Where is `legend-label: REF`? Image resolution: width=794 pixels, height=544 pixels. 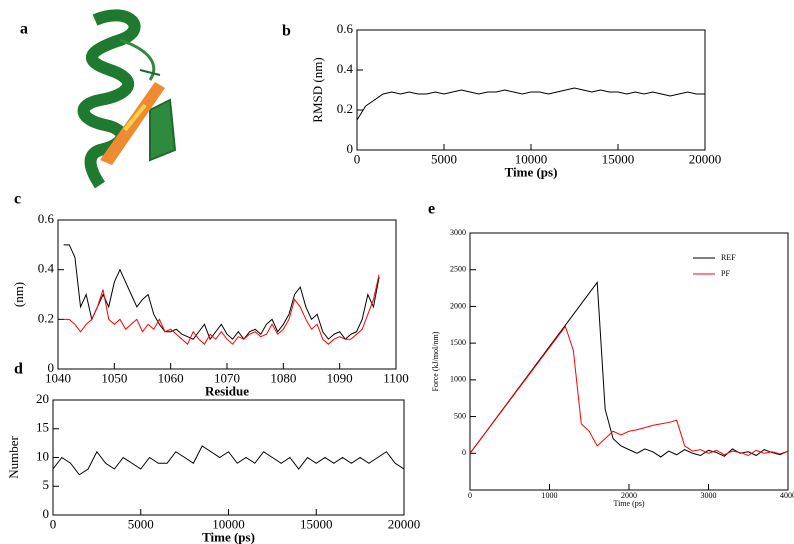
legend-label: REF is located at coordinates (728, 257).